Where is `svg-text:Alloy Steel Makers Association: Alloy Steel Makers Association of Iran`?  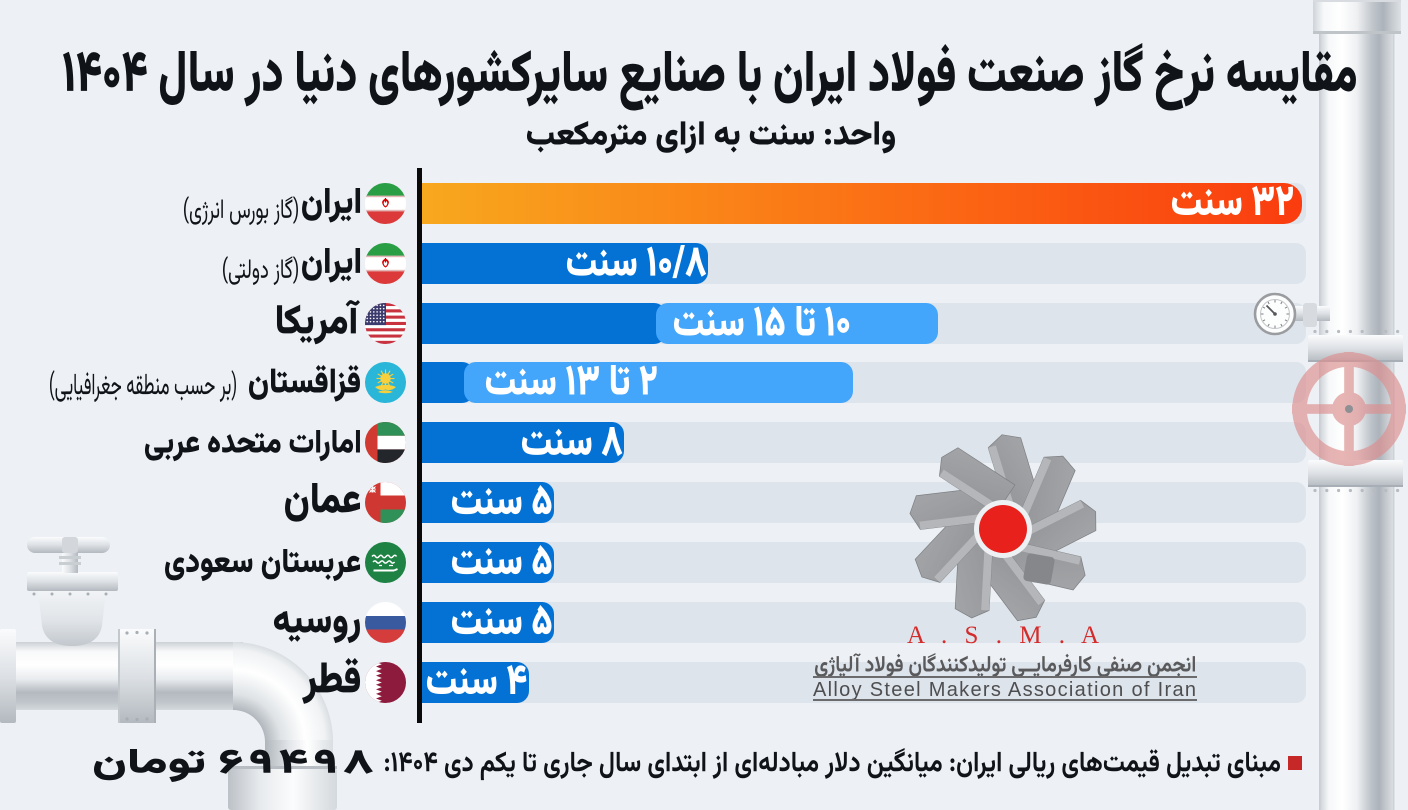 svg-text:Alloy Steel Makers Association: Alloy Steel Makers Association of Iran is located at coordinates (1004, 690).